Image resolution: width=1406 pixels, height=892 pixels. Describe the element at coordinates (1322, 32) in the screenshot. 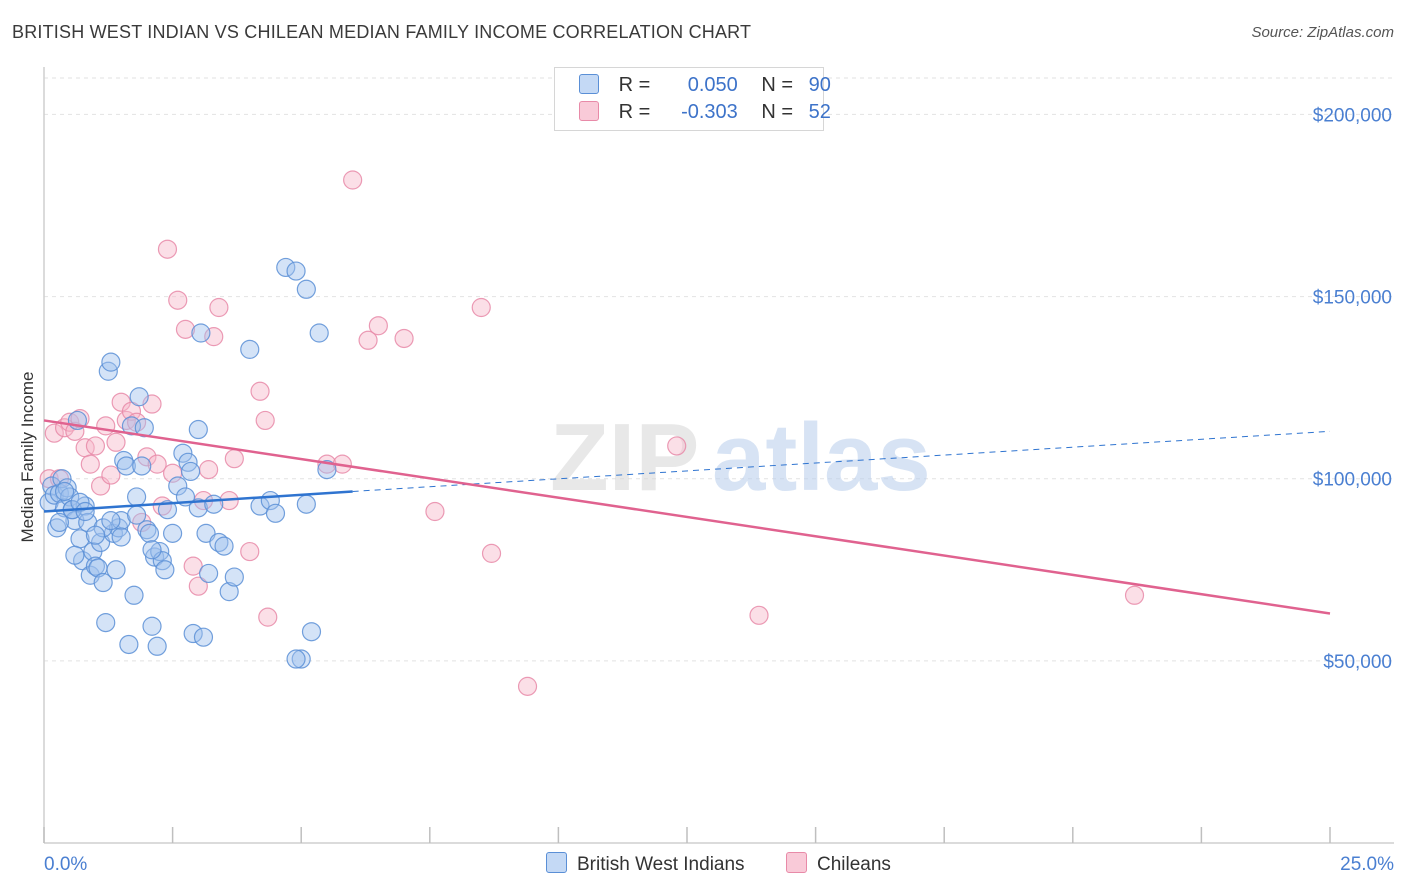

I see `source-credit: Source: ZipAtlas.com` at that location.